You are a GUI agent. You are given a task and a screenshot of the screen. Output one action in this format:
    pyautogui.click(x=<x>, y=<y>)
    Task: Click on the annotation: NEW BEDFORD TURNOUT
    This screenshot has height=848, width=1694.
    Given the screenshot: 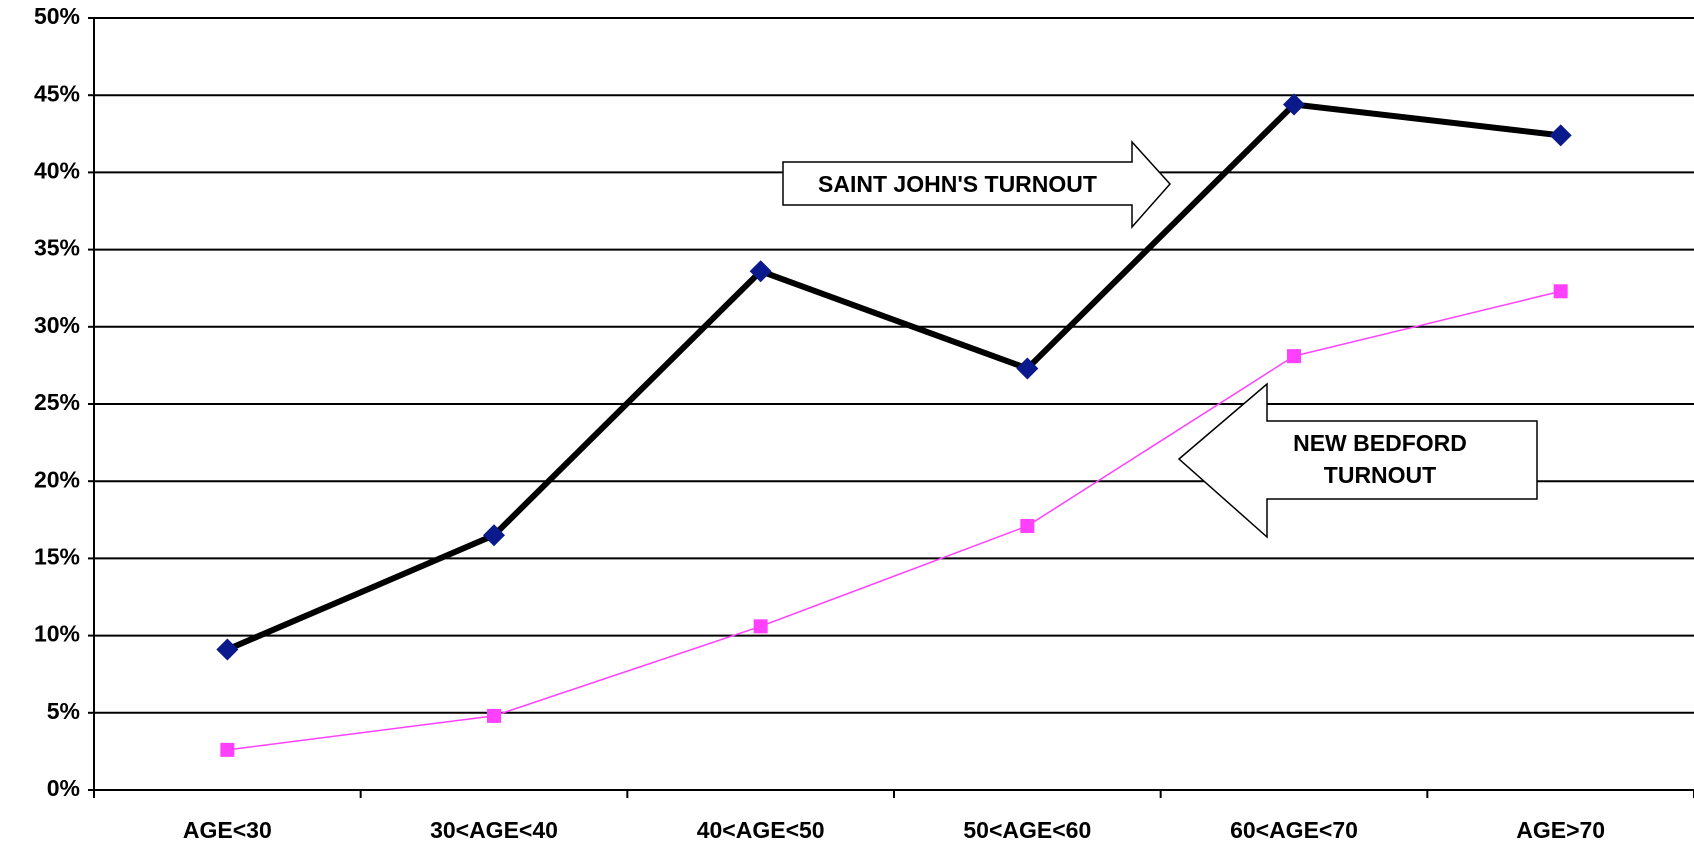 What is the action you would take?
    pyautogui.click(x=1380, y=459)
    